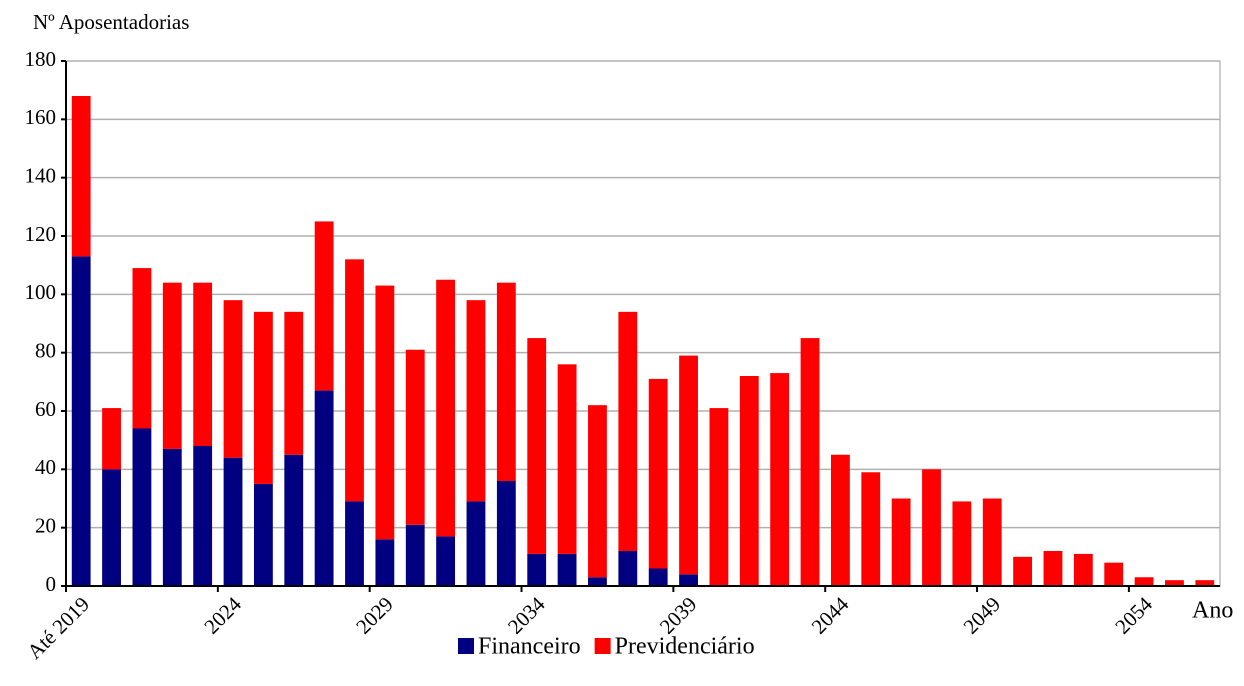 The width and height of the screenshot is (1244, 686). I want to click on y-tick-label: 160, so click(41, 117).